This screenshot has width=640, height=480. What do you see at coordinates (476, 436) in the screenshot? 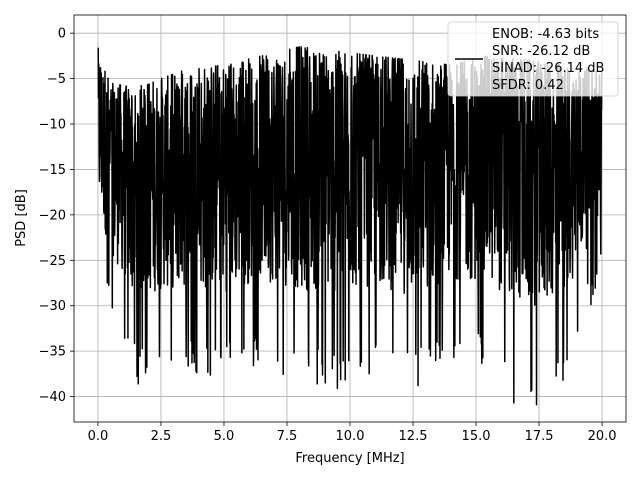
I see `x-tick-label: 15.0` at bounding box center [476, 436].